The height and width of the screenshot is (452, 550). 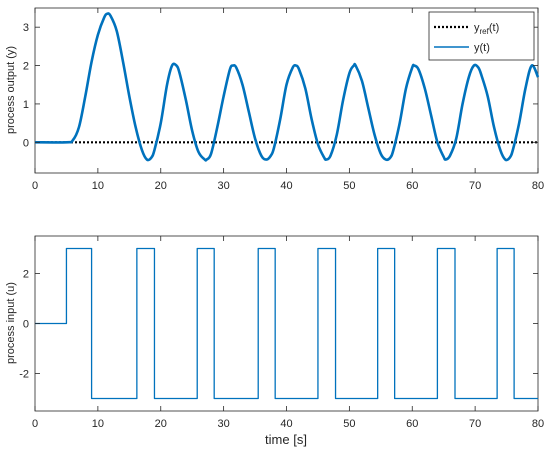 What do you see at coordinates (35, 424) in the screenshot?
I see `input-x-tick-label: 0` at bounding box center [35, 424].